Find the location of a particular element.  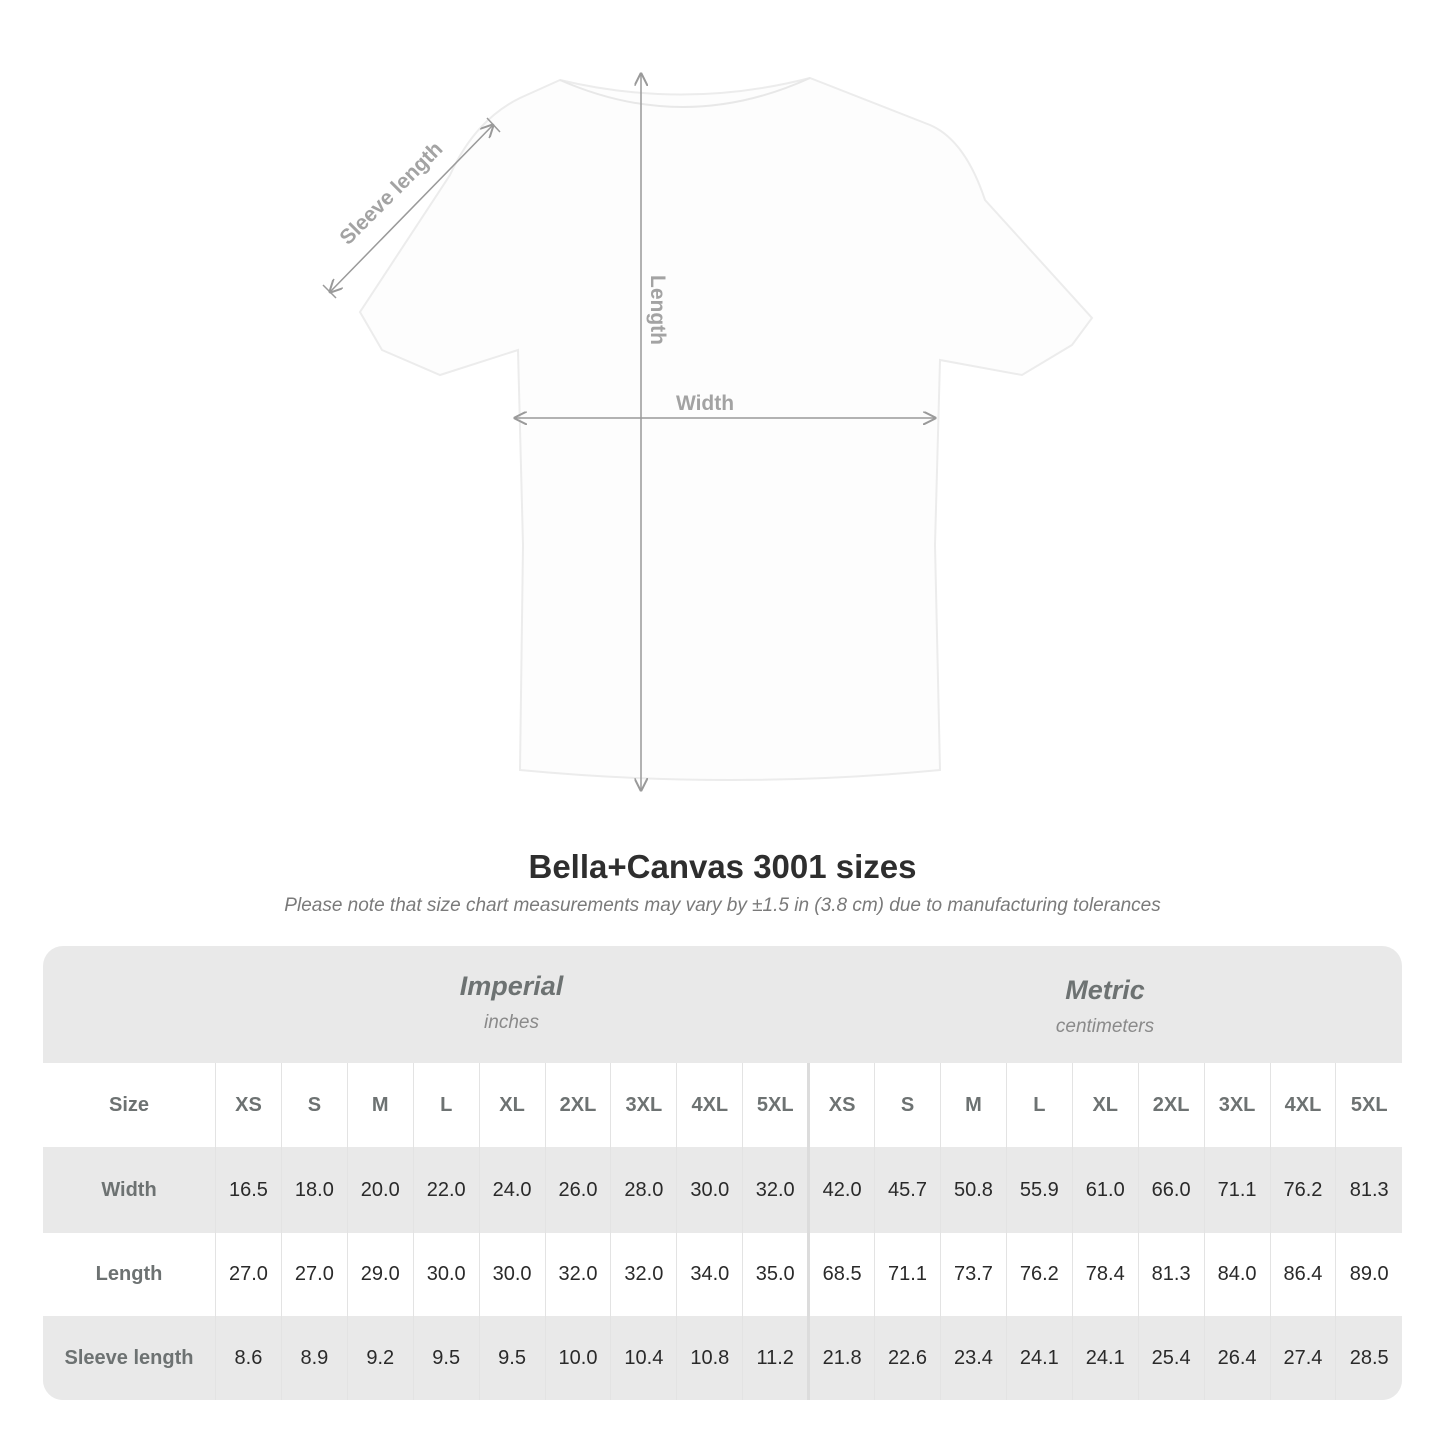

metric-value: 55.9 is located at coordinates (1039, 1190).